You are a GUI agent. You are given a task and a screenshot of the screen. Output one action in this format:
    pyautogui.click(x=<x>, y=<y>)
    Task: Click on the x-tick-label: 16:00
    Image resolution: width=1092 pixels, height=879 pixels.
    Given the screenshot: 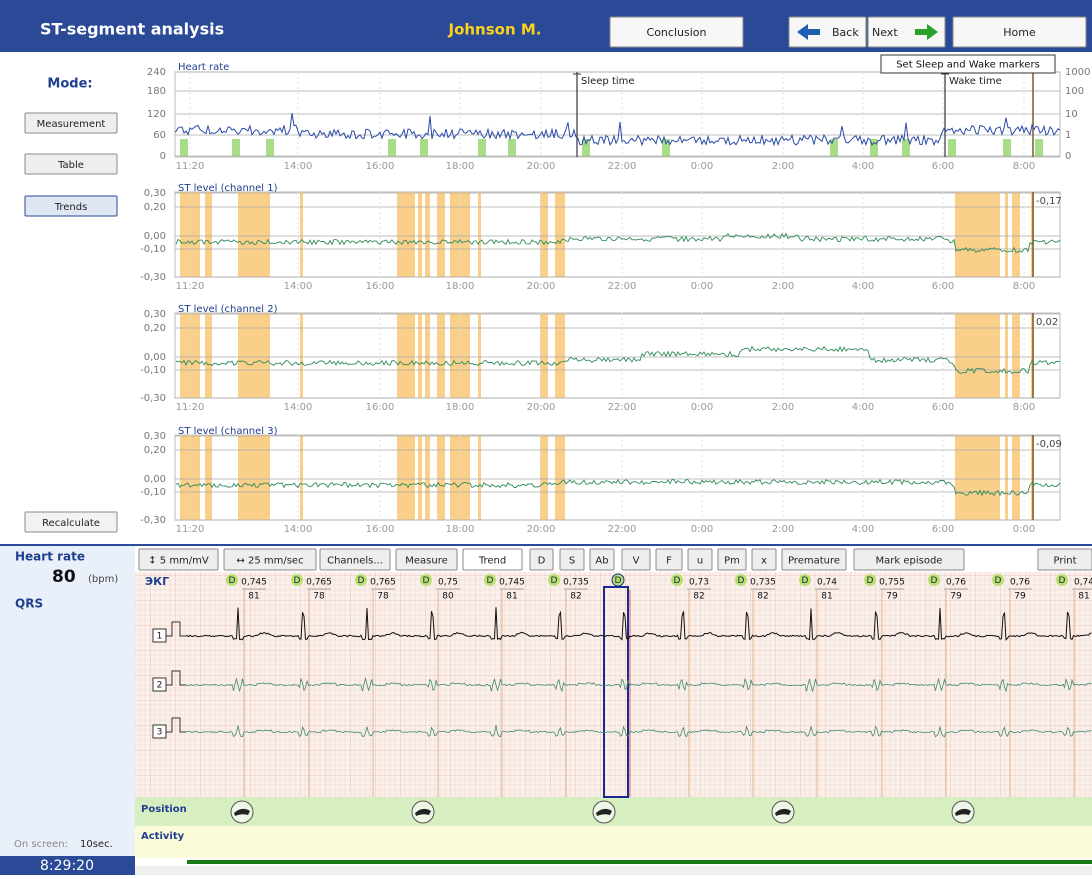 What is the action you would take?
    pyautogui.click(x=380, y=529)
    